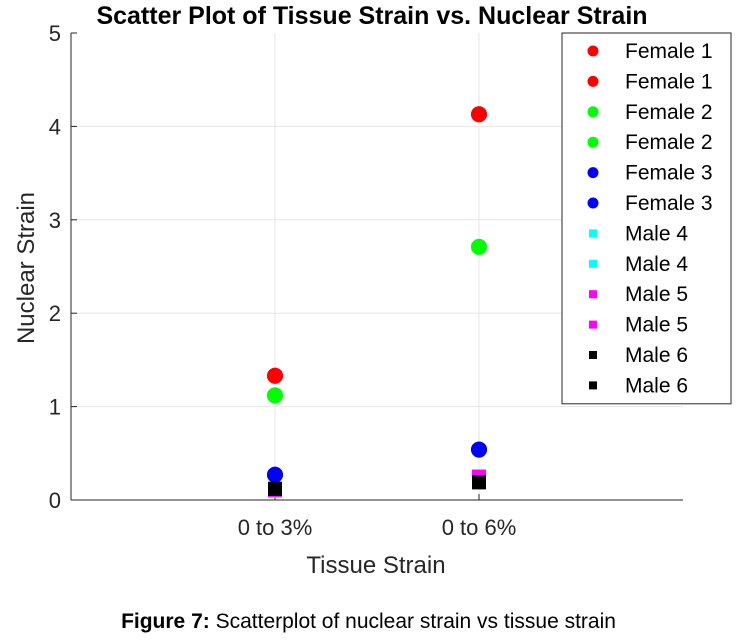 This screenshot has width=737, height=643. I want to click on x-tick-label: 0 to 3%, so click(275, 527).